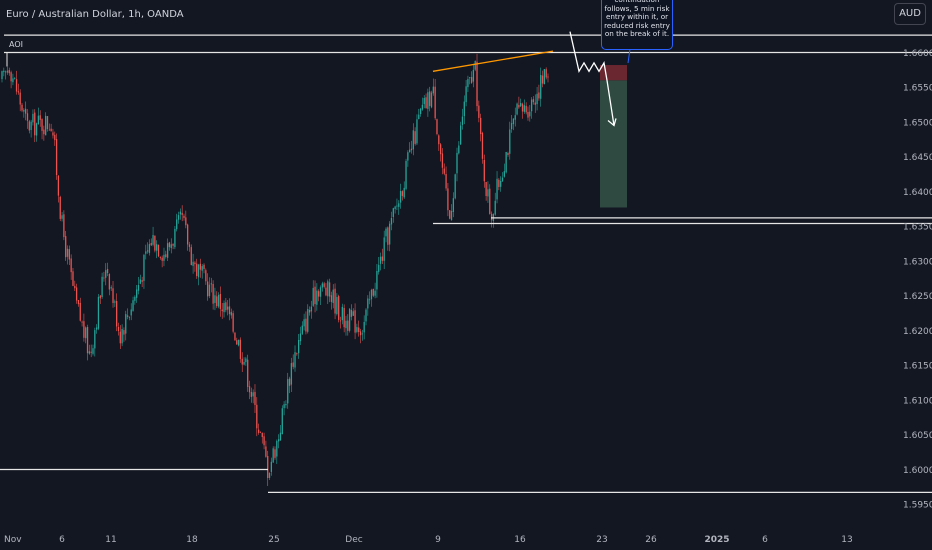 The width and height of the screenshot is (932, 550). What do you see at coordinates (910, 14) in the screenshot?
I see `currency-button: AUD` at bounding box center [910, 14].